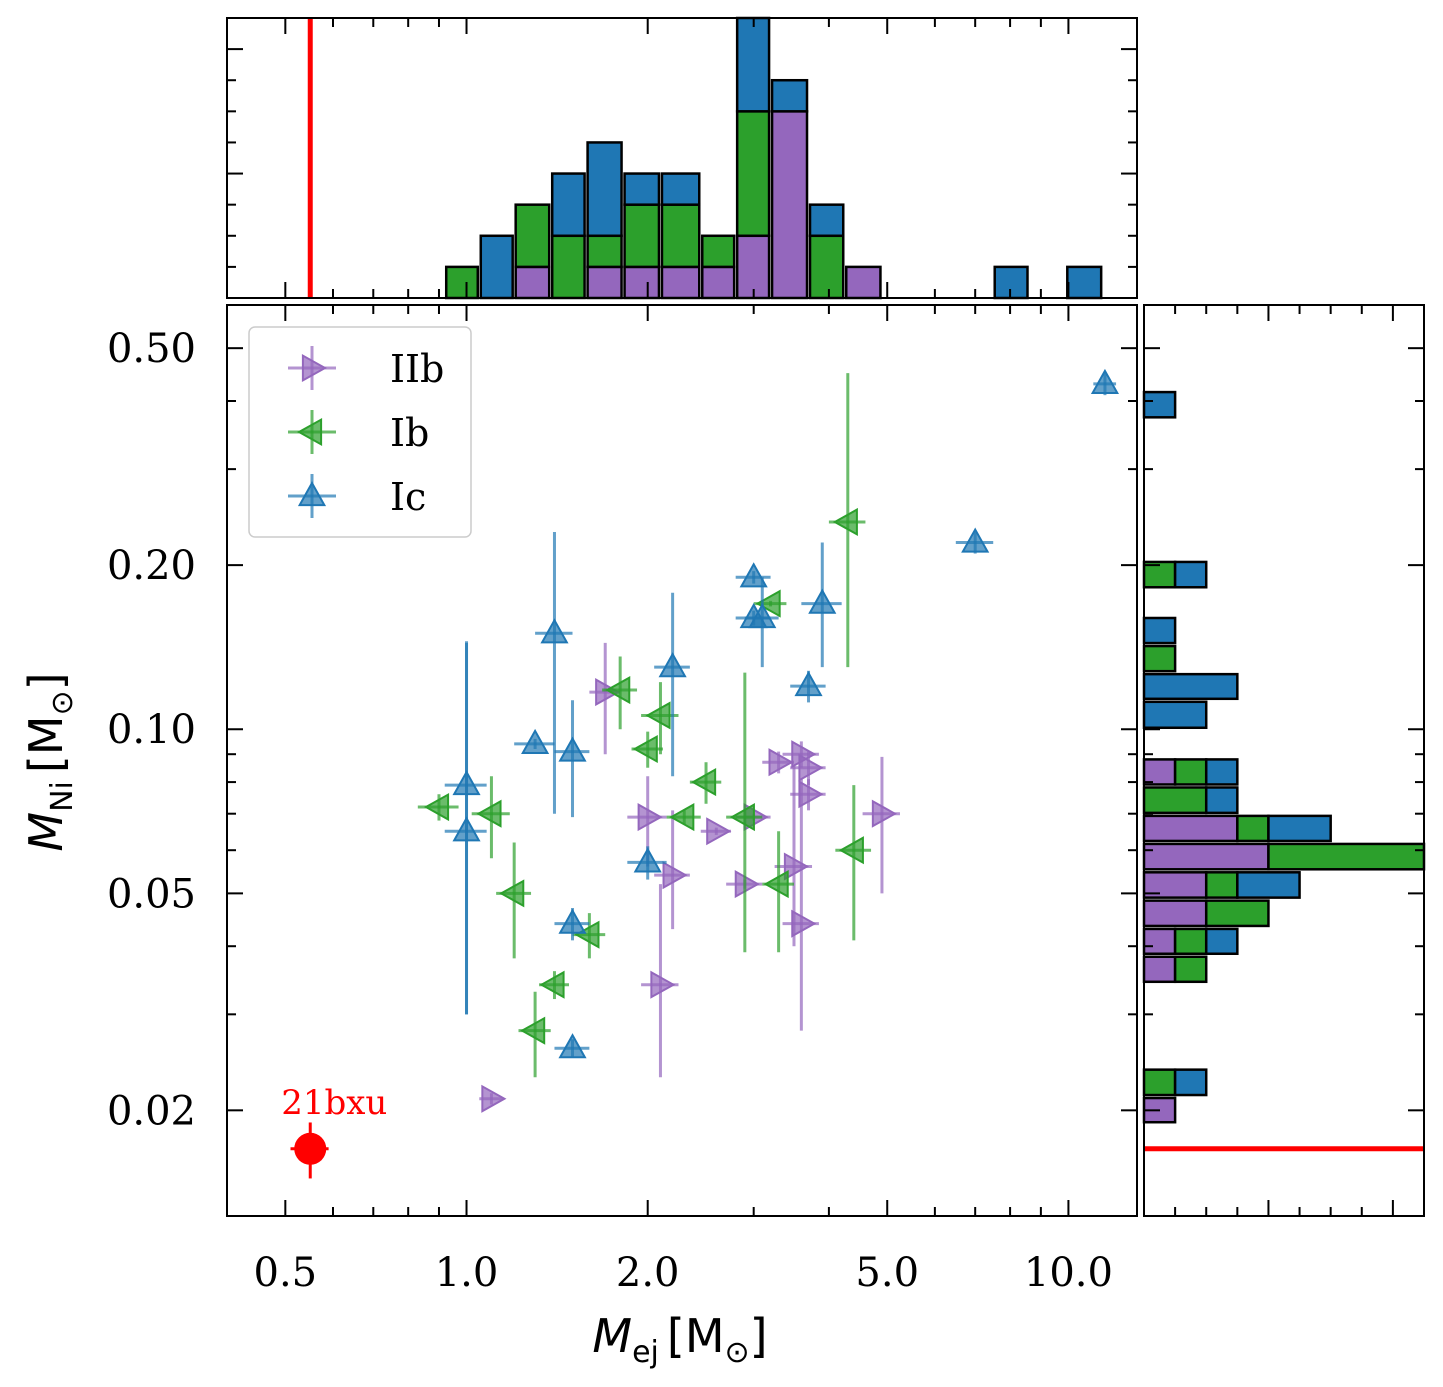  What do you see at coordinates (62, 702) in the screenshot?
I see `y-axis-label-unit-subscript: ⊙` at bounding box center [62, 702].